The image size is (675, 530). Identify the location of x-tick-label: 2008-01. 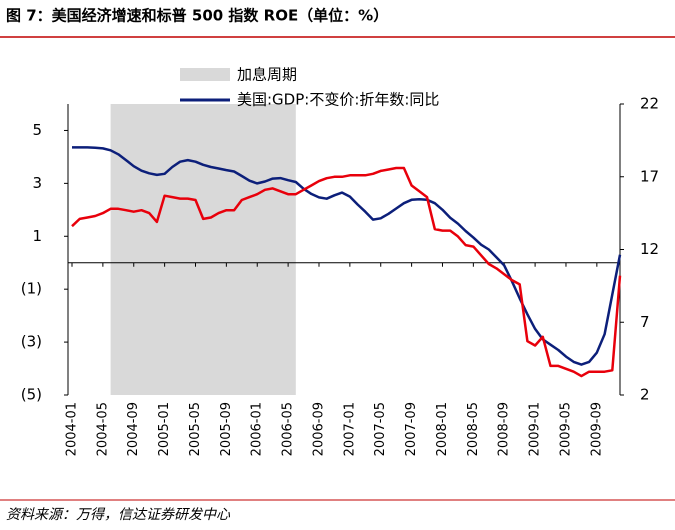
(442, 429).